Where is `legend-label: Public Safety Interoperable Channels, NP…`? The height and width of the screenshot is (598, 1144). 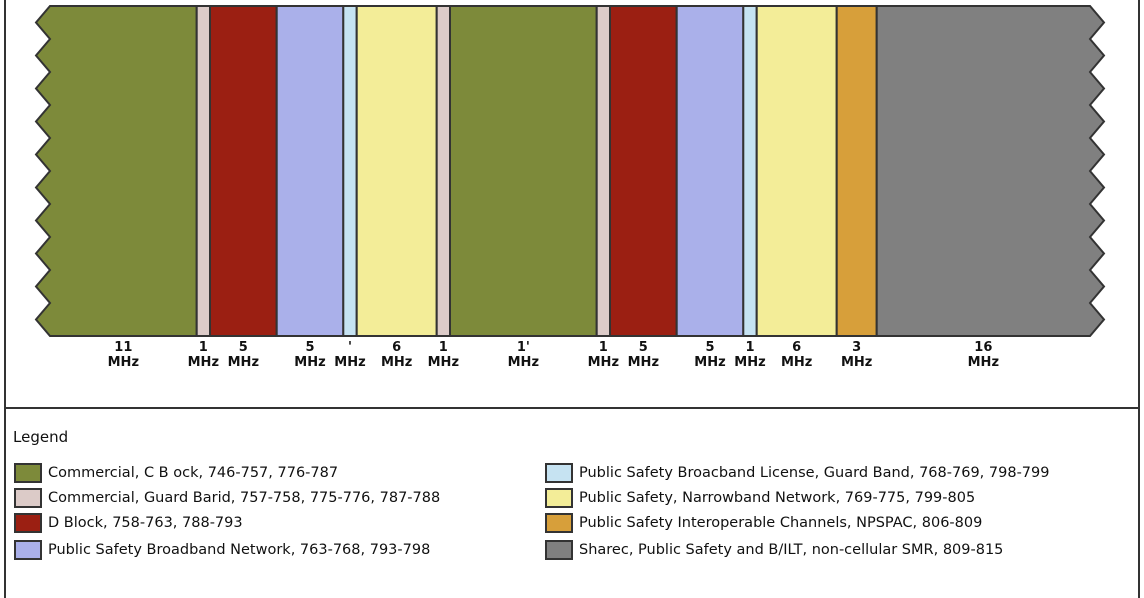 legend-label: Public Safety Interoperable Channels, NP… is located at coordinates (780, 523).